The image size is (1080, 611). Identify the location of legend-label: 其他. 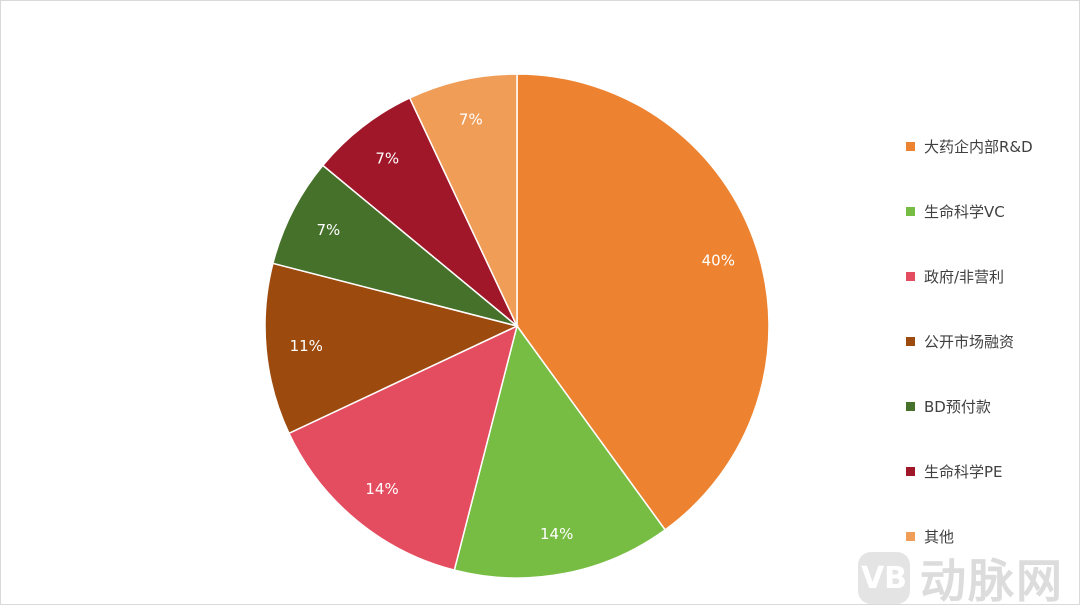
(939, 537).